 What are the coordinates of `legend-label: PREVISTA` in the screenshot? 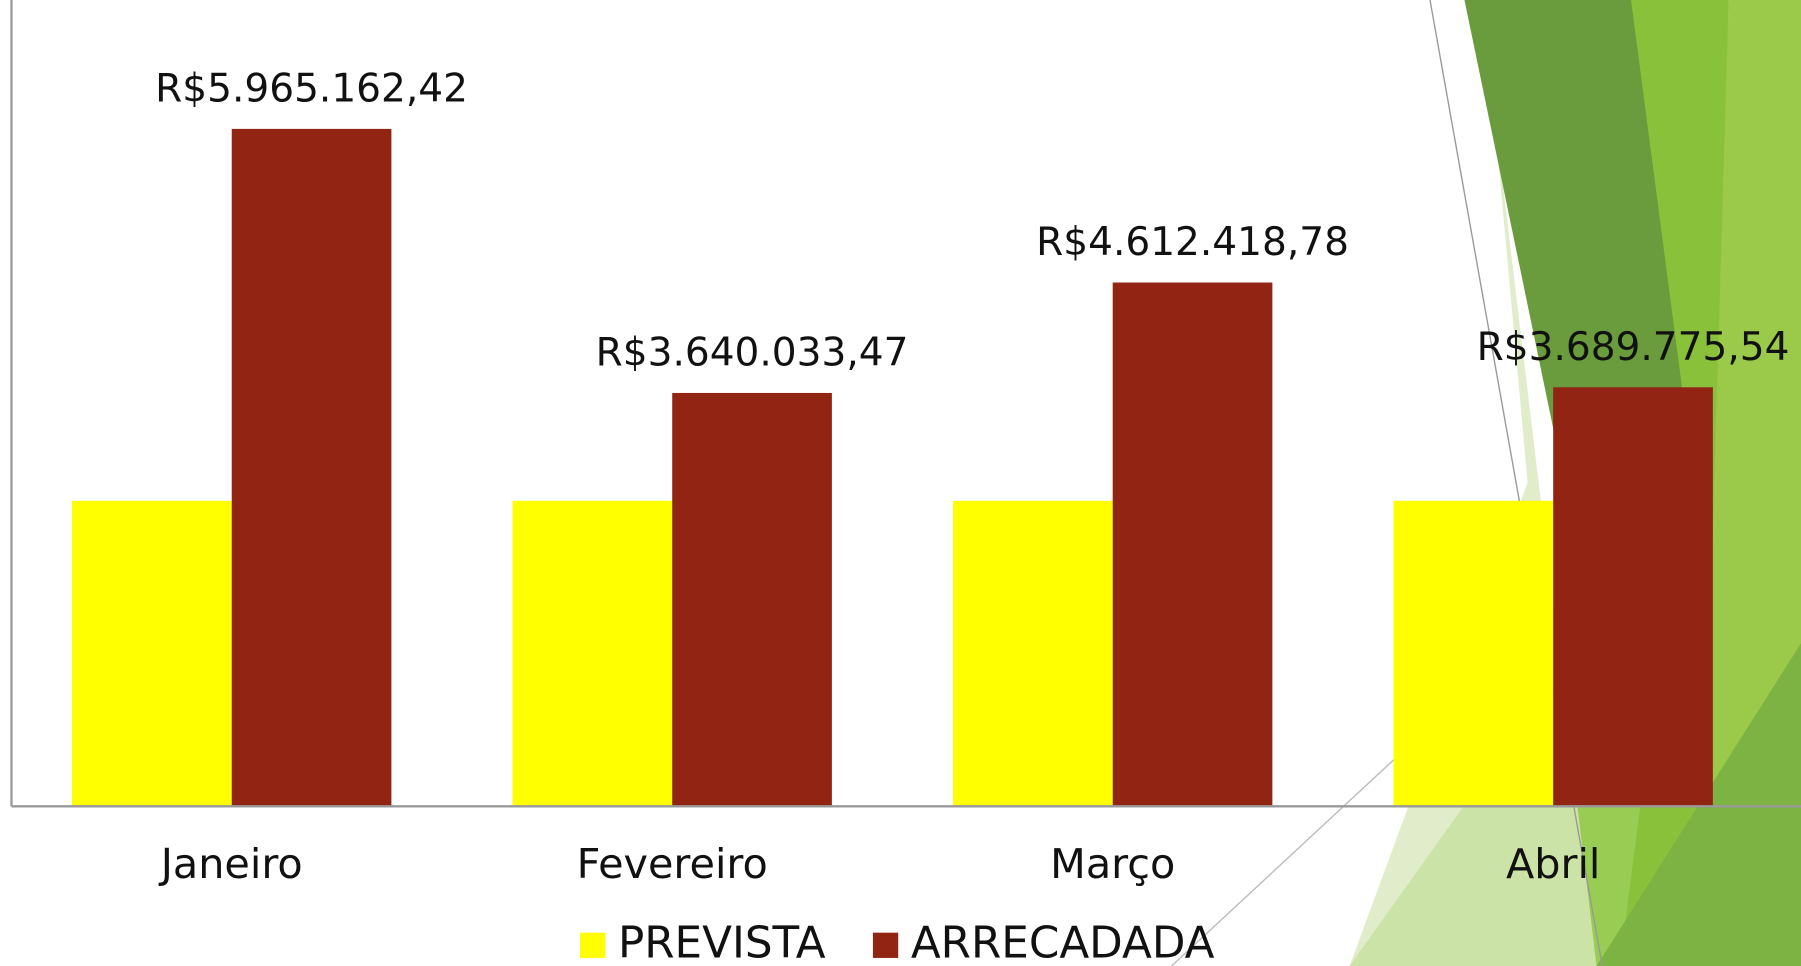 It's located at (722, 941).